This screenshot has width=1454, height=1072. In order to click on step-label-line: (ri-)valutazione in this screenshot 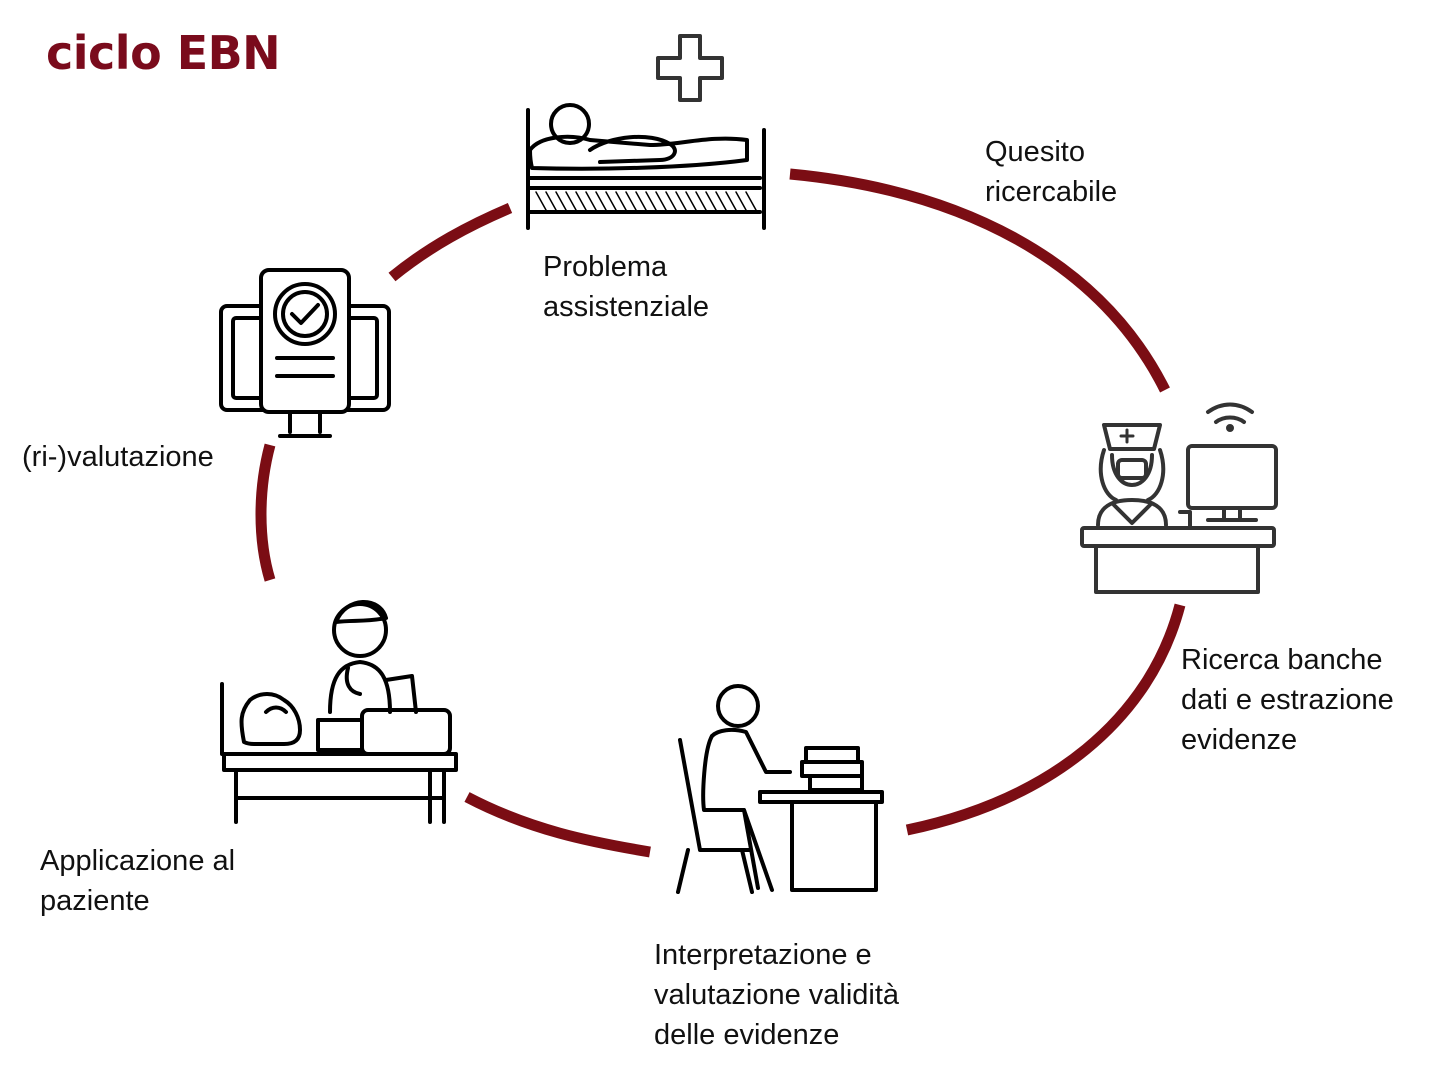, I will do `click(118, 457)`.